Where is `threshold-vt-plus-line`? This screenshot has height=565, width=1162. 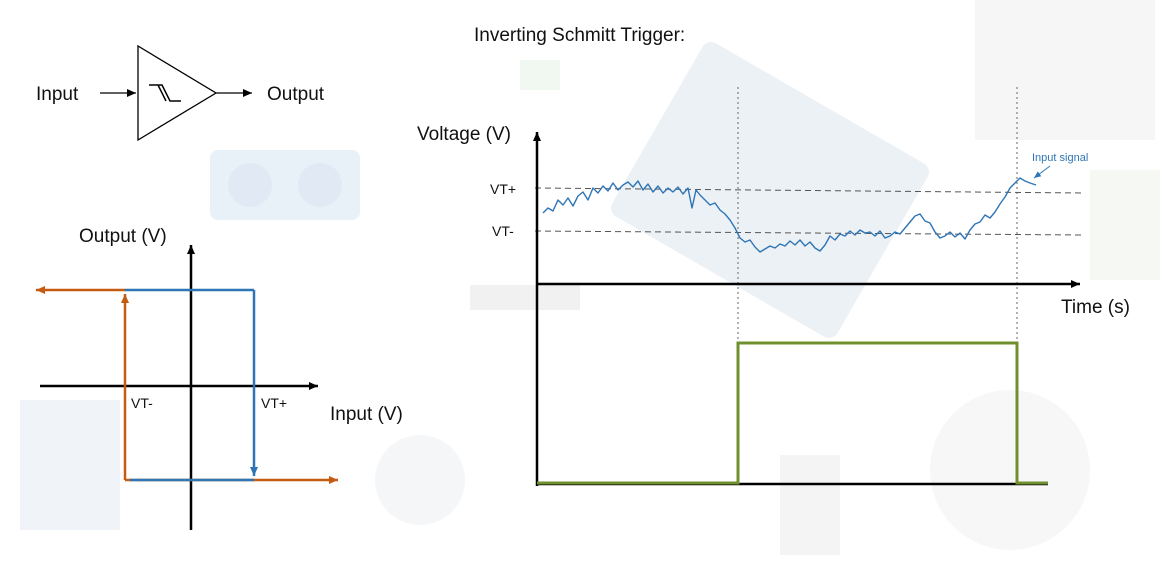 threshold-vt-plus-line is located at coordinates (808, 190).